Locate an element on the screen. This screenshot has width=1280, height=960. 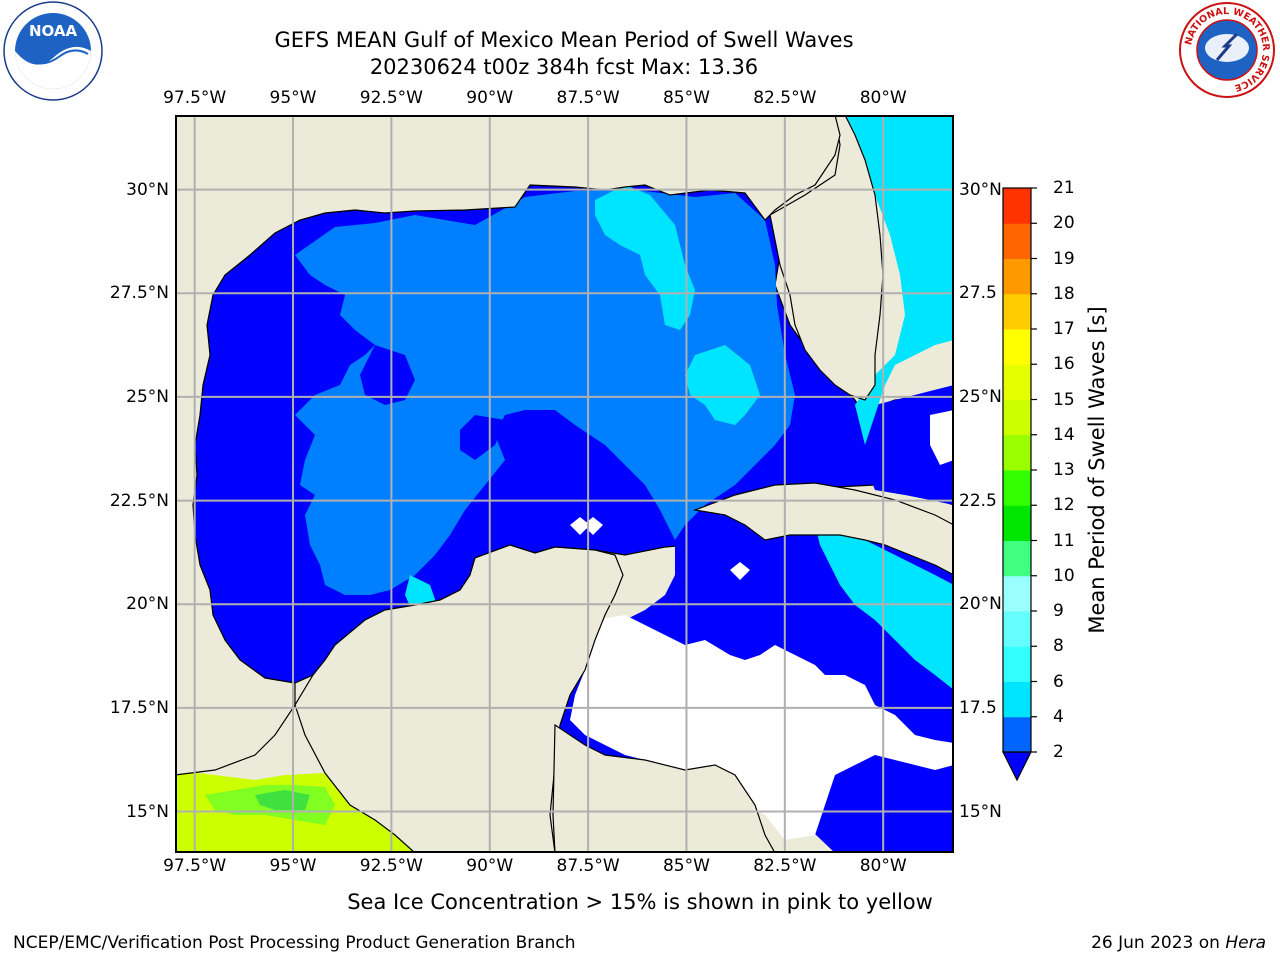
footer-date-text: 26 Jun 2023 on is located at coordinates (1158, 943).